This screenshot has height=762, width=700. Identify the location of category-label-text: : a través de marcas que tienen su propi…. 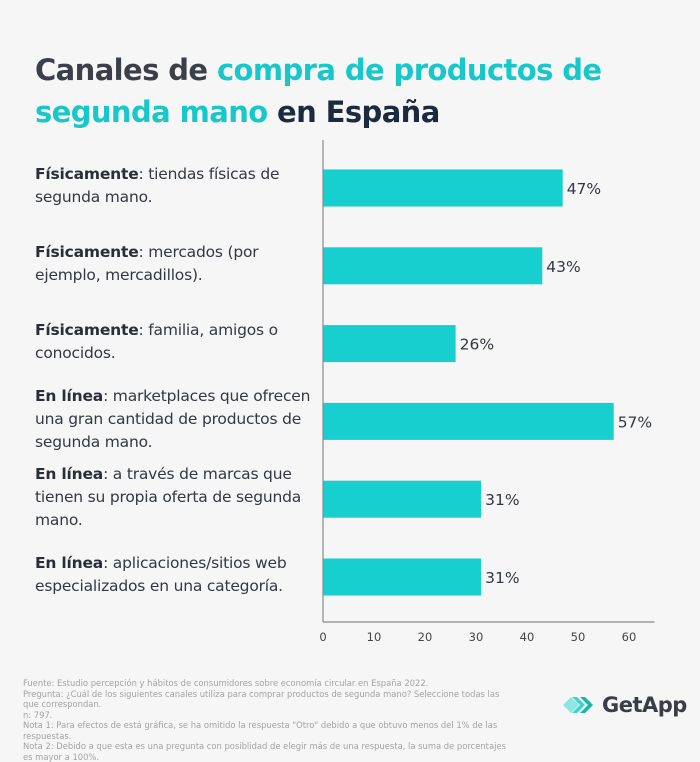
(168, 496).